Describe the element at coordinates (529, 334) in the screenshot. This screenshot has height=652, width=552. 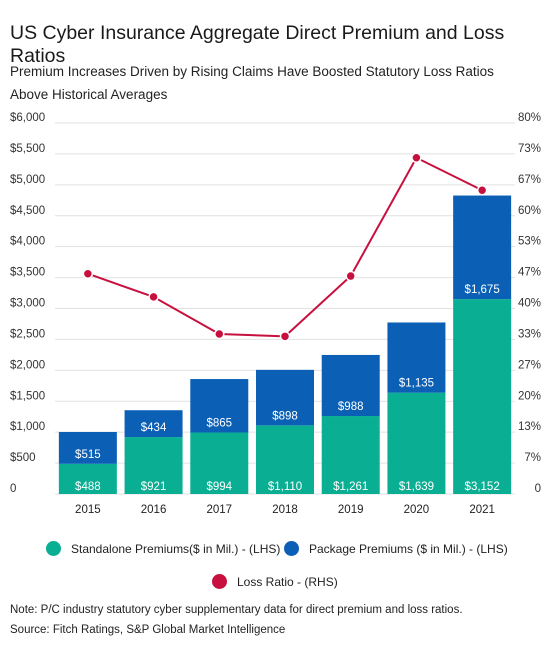
I see `y-right-tick-label: 33%` at that location.